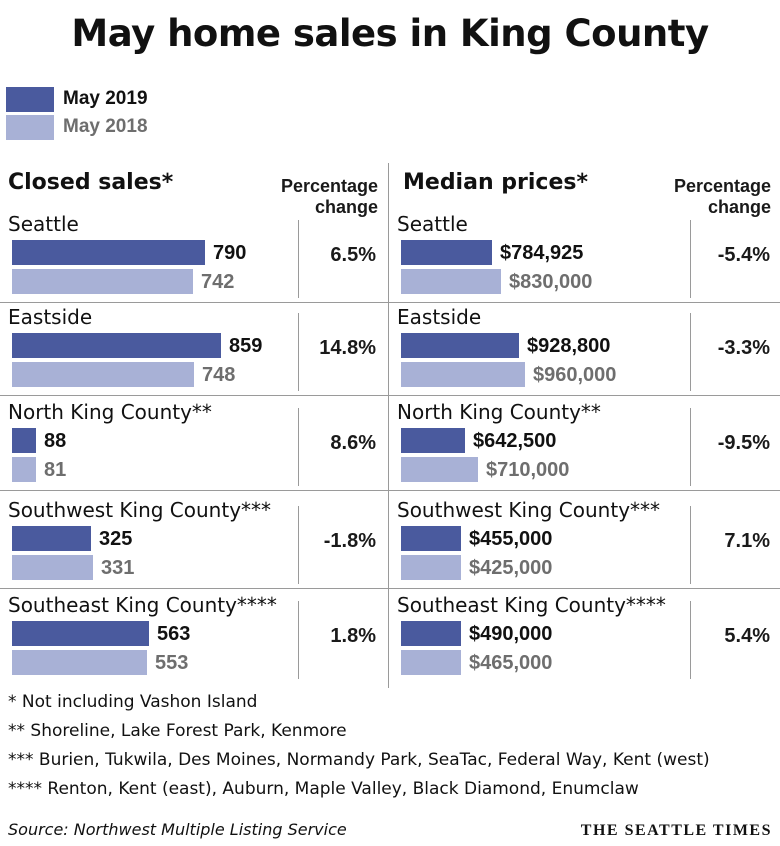 The width and height of the screenshot is (780, 846). I want to click on closed-sales-category-label: Southeast King County****, so click(142, 605).